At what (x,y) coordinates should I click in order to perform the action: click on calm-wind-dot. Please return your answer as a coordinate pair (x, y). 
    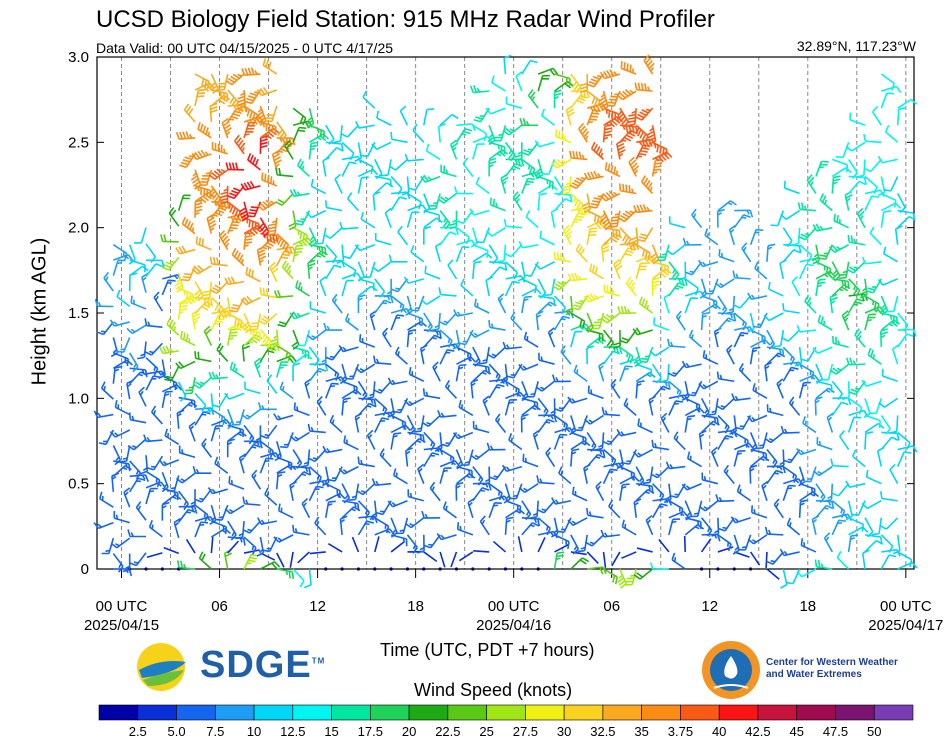
    Looking at the image, I should click on (424, 569).